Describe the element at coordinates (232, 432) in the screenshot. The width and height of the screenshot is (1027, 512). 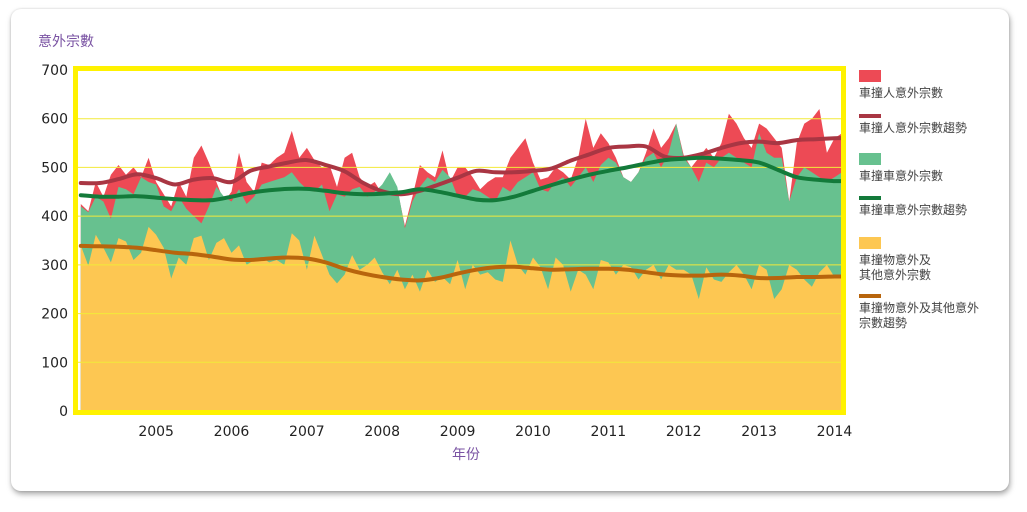
I see `x-tick-label: 2006` at that location.